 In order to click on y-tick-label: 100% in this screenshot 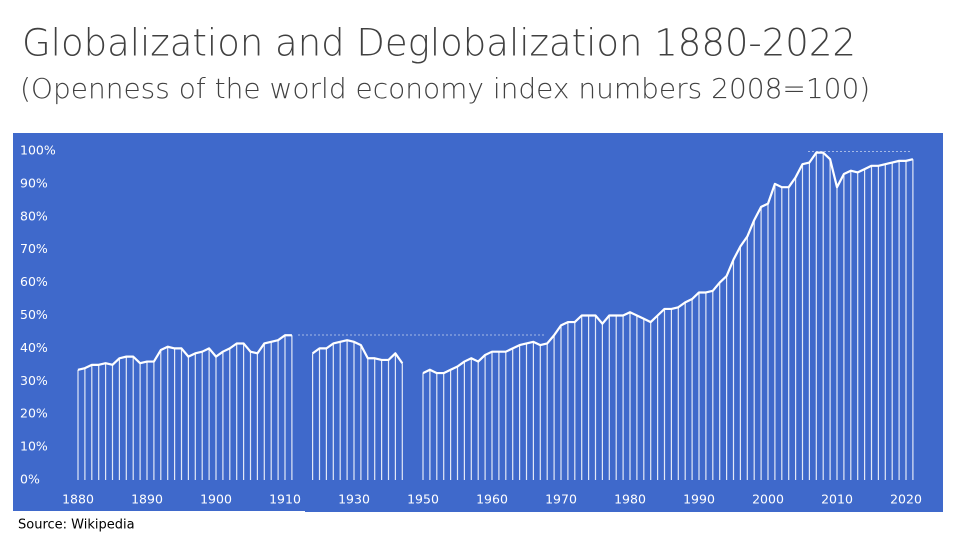, I will do `click(38, 150)`.